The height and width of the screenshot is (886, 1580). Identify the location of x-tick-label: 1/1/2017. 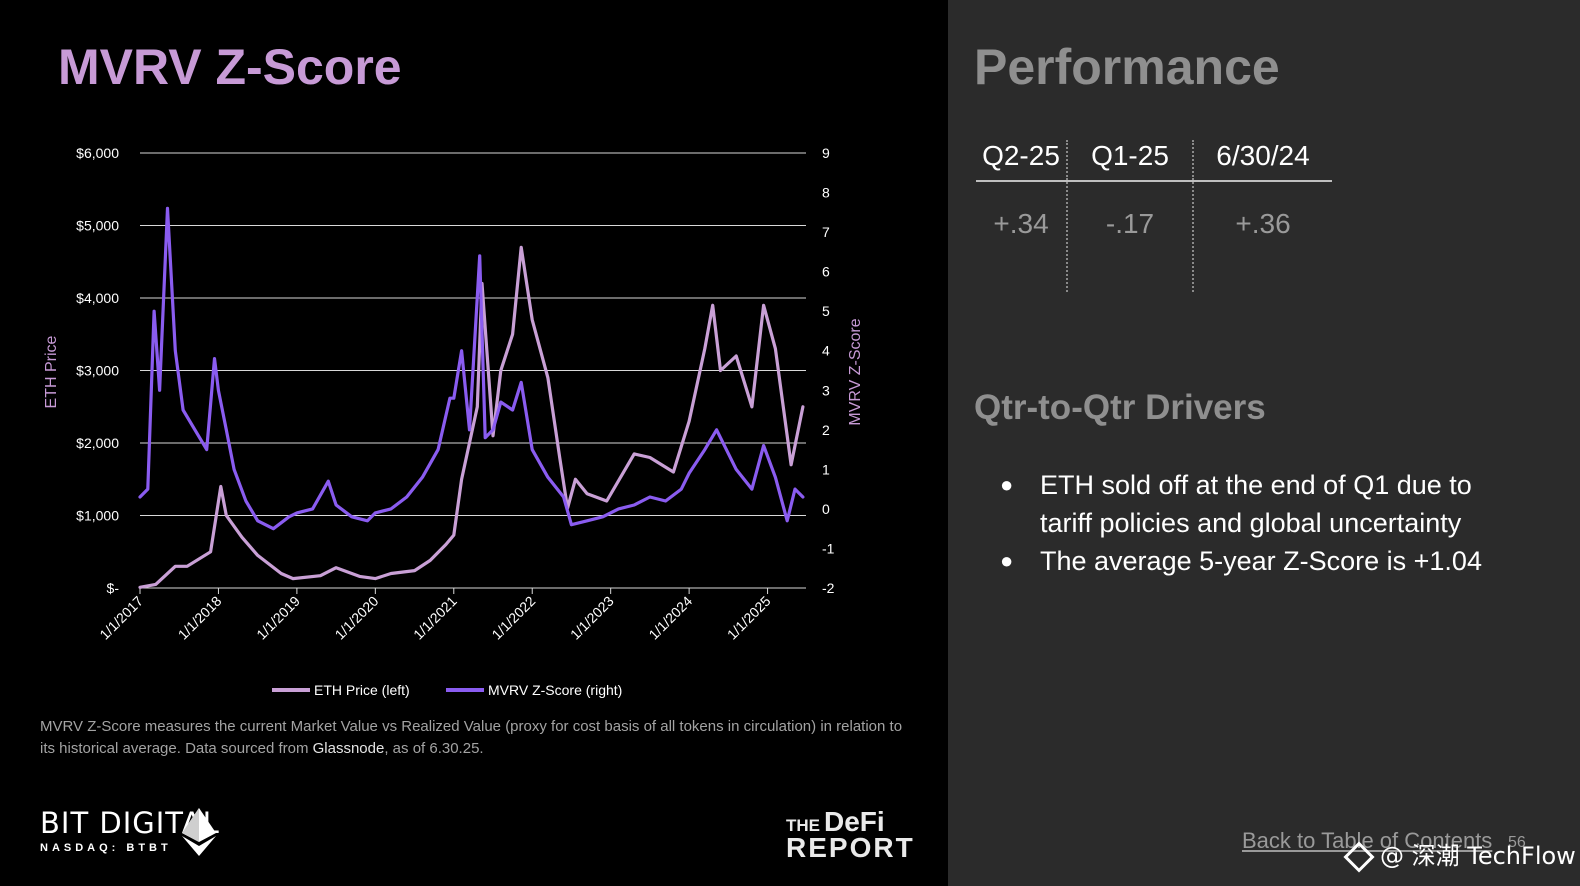
(121, 618).